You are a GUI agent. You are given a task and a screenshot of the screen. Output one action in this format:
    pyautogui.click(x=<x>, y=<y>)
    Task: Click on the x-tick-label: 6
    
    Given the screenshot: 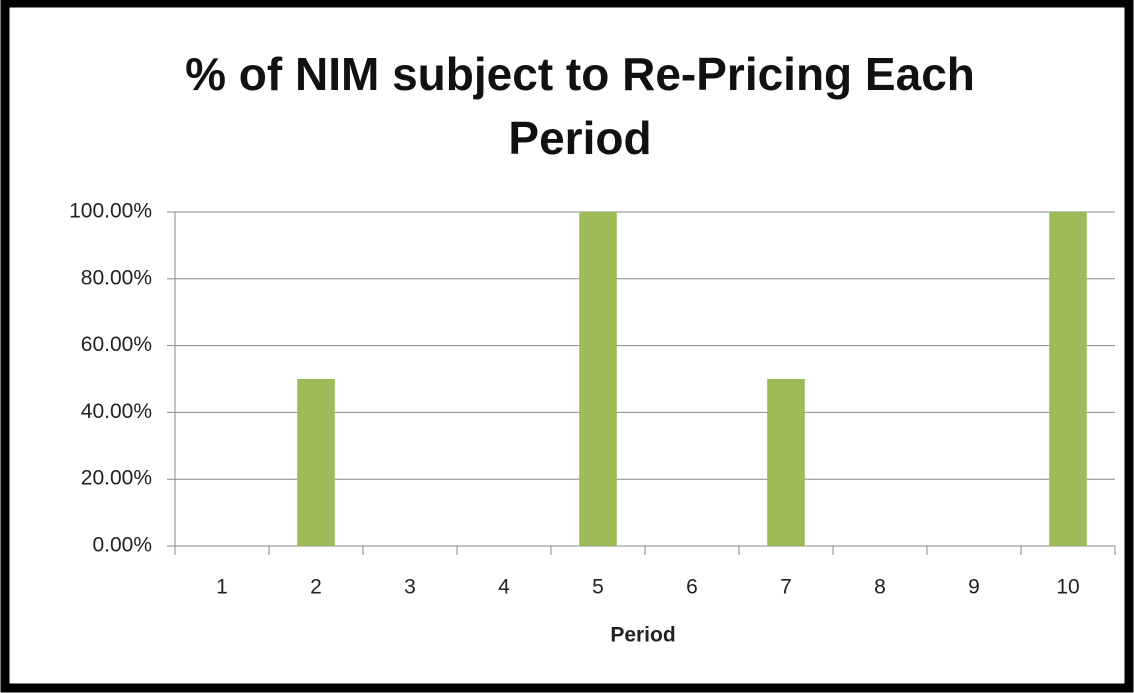 What is the action you would take?
    pyautogui.click(x=692, y=587)
    